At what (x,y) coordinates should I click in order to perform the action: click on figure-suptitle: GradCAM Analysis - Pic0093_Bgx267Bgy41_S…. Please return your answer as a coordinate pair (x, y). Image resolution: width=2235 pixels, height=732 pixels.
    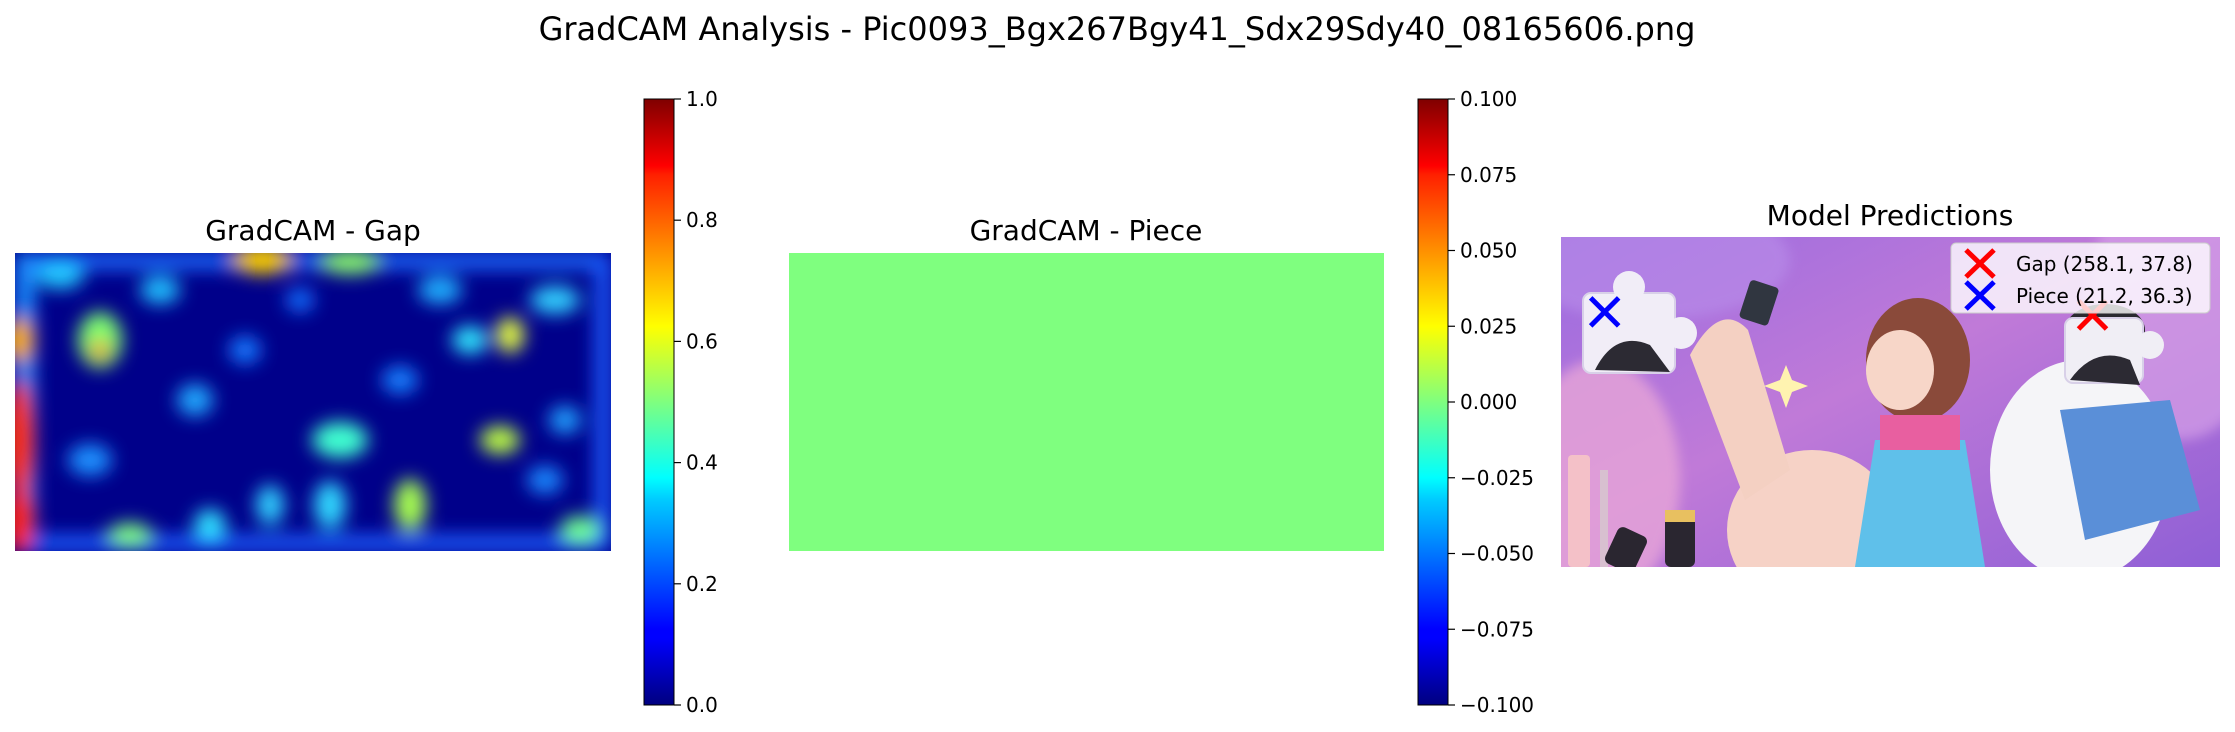
    Looking at the image, I should click on (1117, 29).